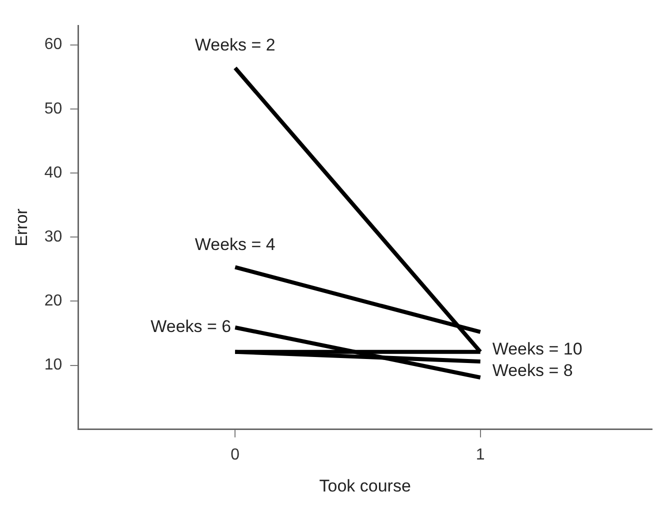 The width and height of the screenshot is (666, 509). What do you see at coordinates (53, 45) in the screenshot?
I see `y-tick-label: 60` at bounding box center [53, 45].